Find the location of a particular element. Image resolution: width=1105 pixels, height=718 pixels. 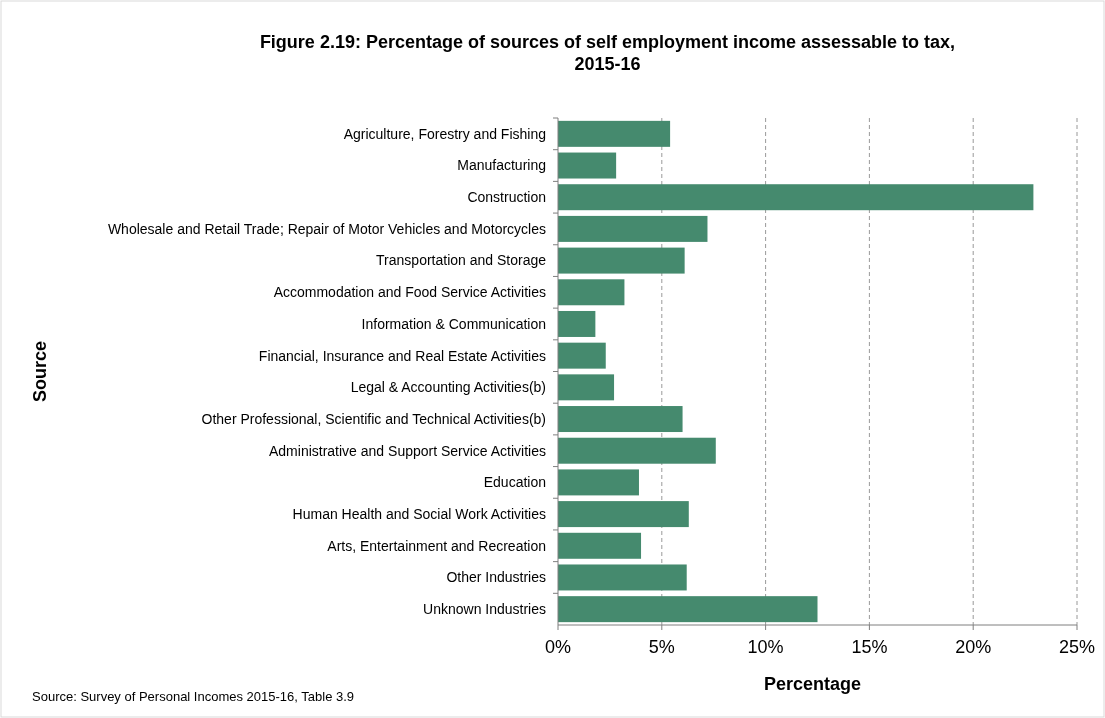

y-tick-label: Other Professional, Scientific and Technical Activities(b) is located at coordinates (373, 418).